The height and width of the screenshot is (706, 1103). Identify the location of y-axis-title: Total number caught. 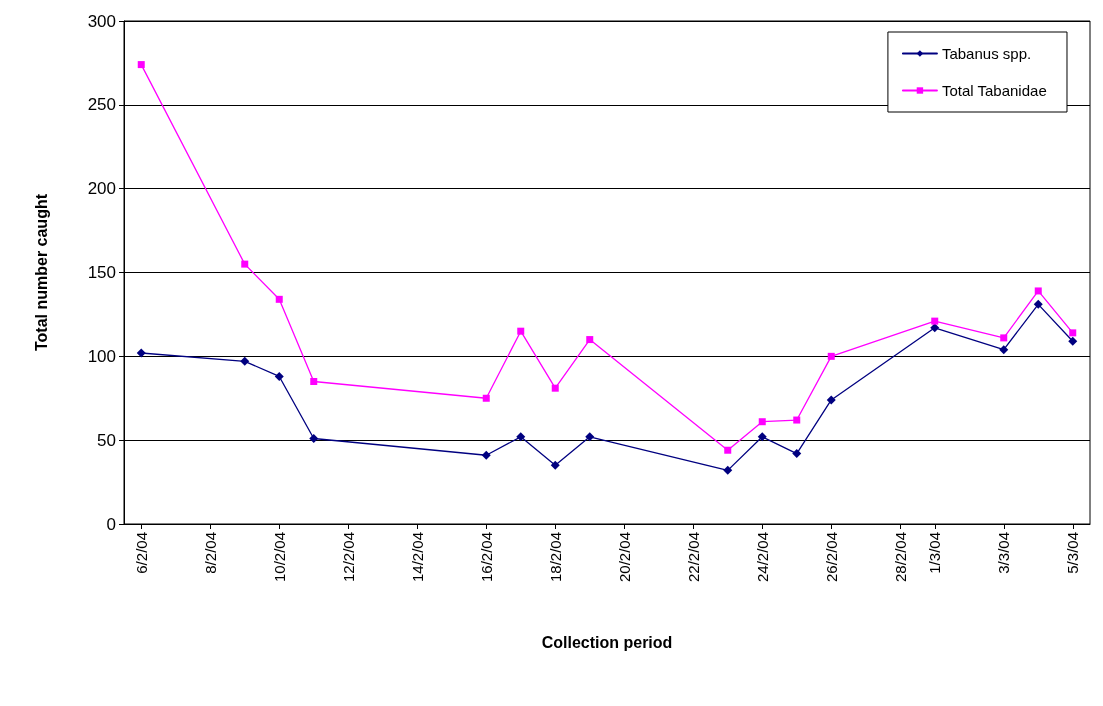
(41, 272).